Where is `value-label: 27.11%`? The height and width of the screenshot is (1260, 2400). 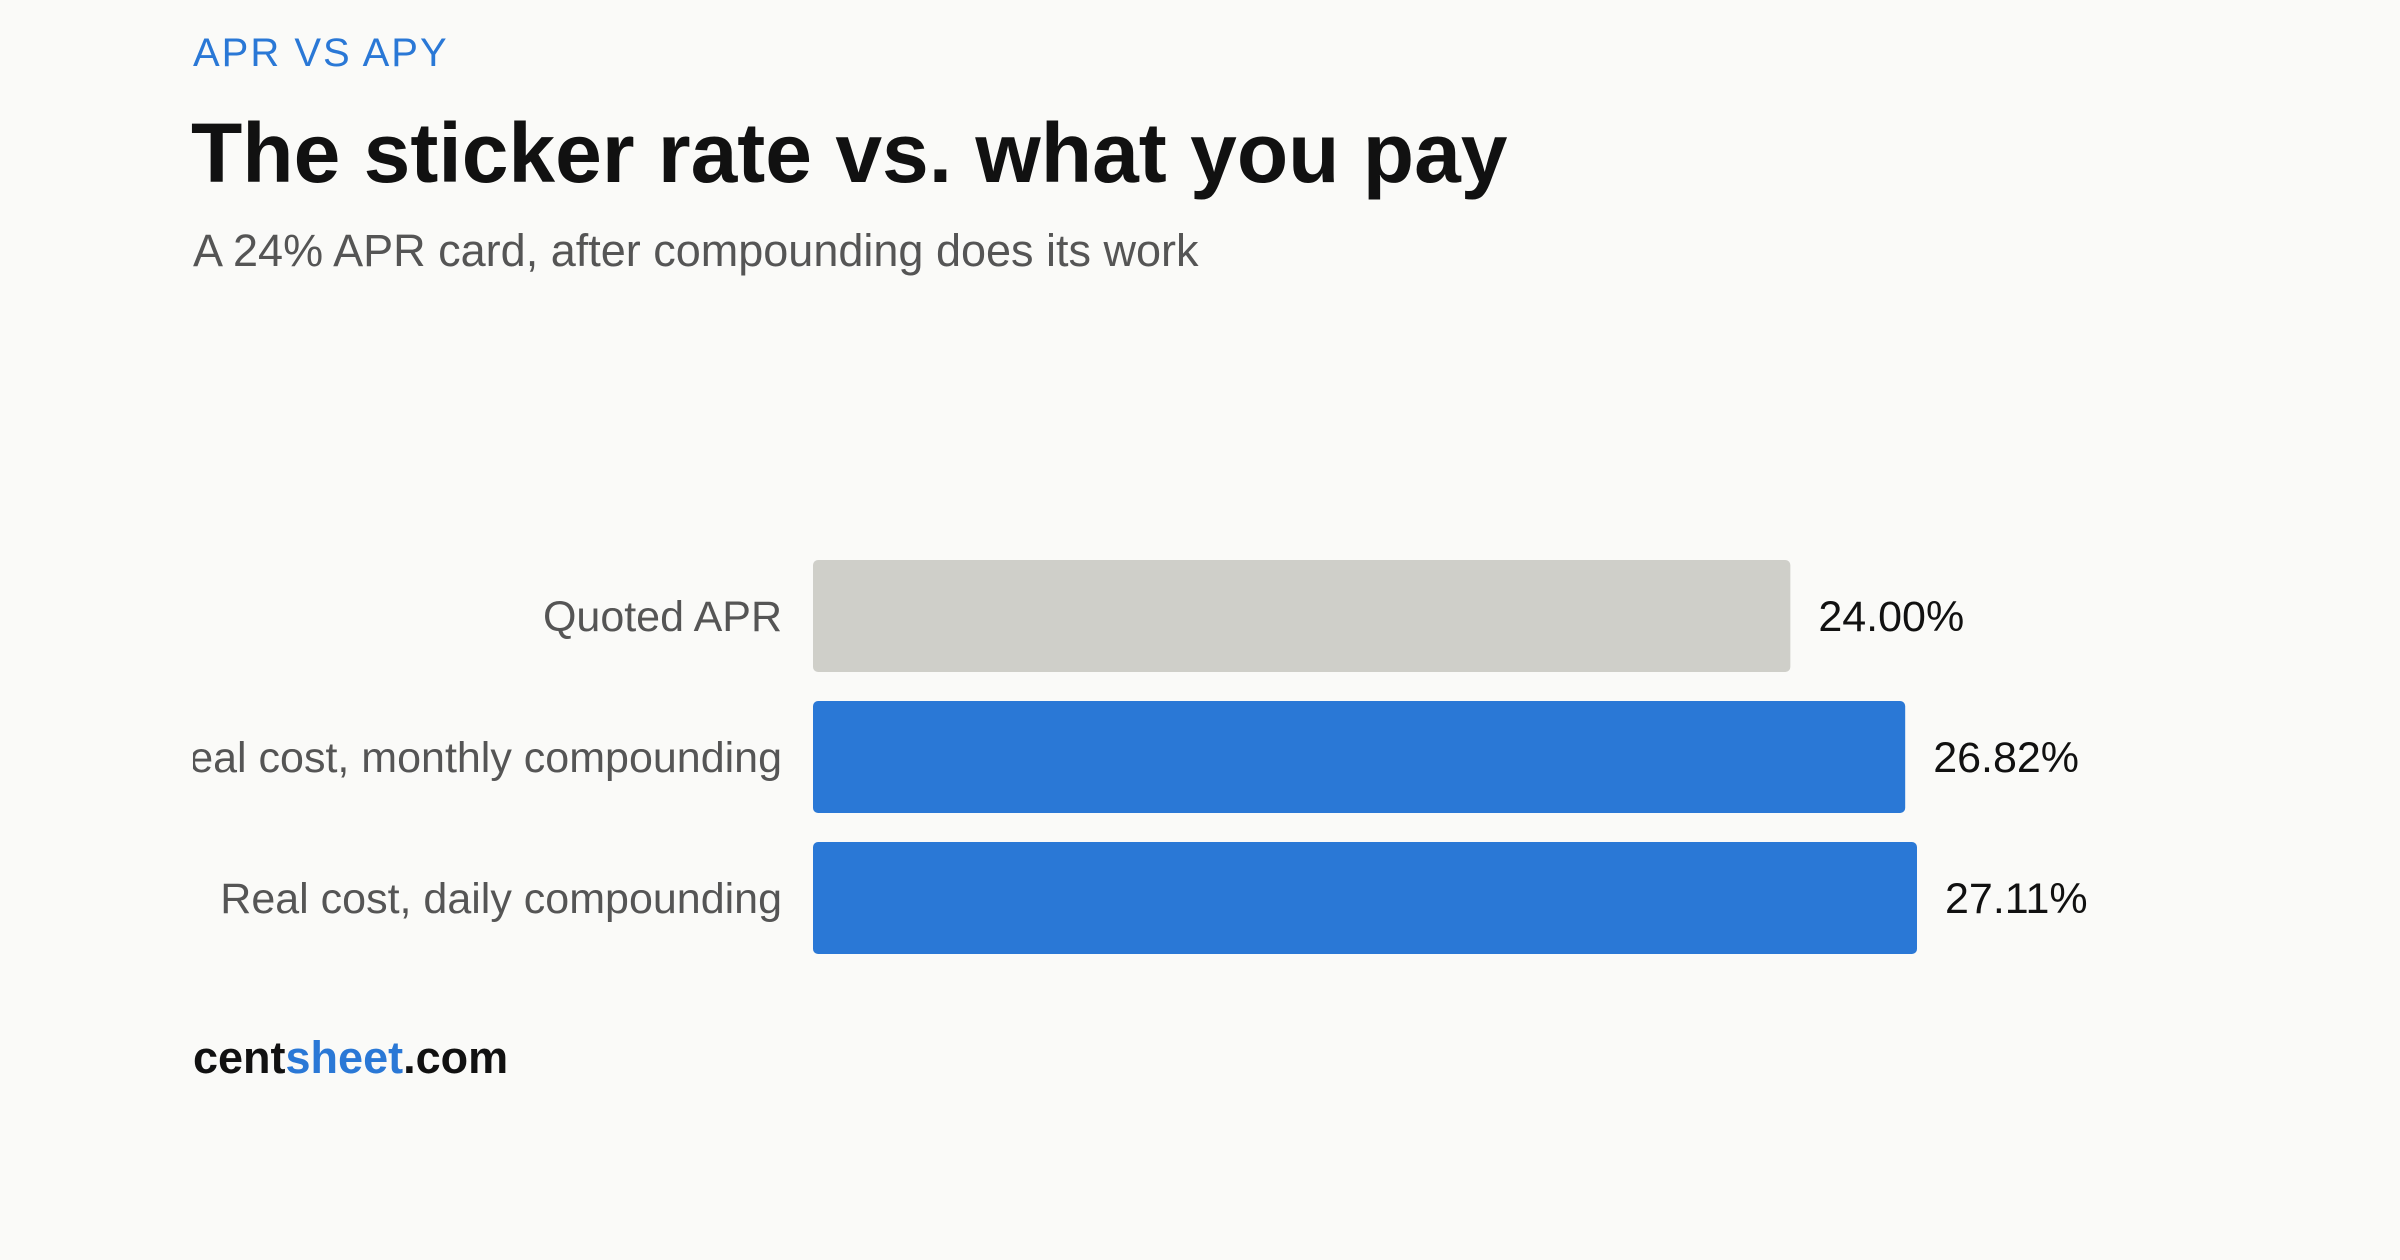
value-label: 27.11% is located at coordinates (2016, 899).